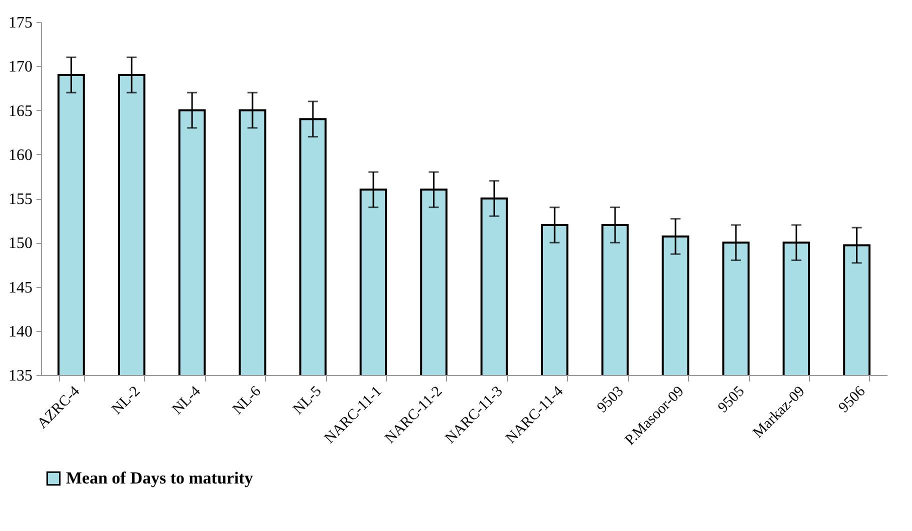 This screenshot has width=912, height=531. What do you see at coordinates (20, 23) in the screenshot?
I see `y-tick-label: 175` at bounding box center [20, 23].